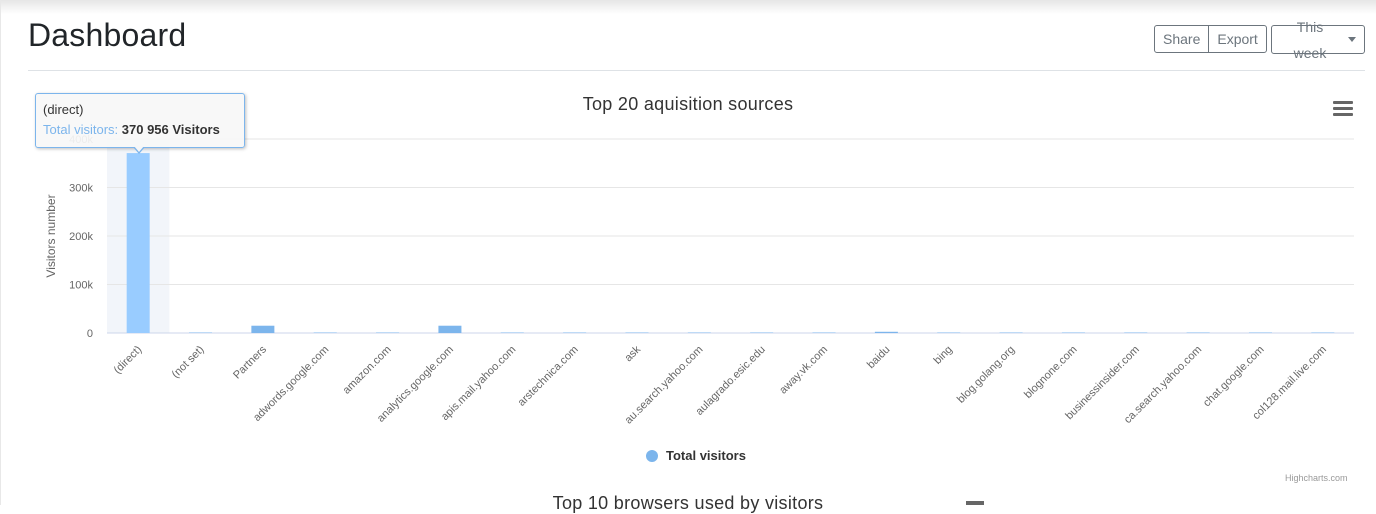 This screenshot has height=514, width=1376. Describe the element at coordinates (688, 7) in the screenshot. I see `top-shadow` at that location.